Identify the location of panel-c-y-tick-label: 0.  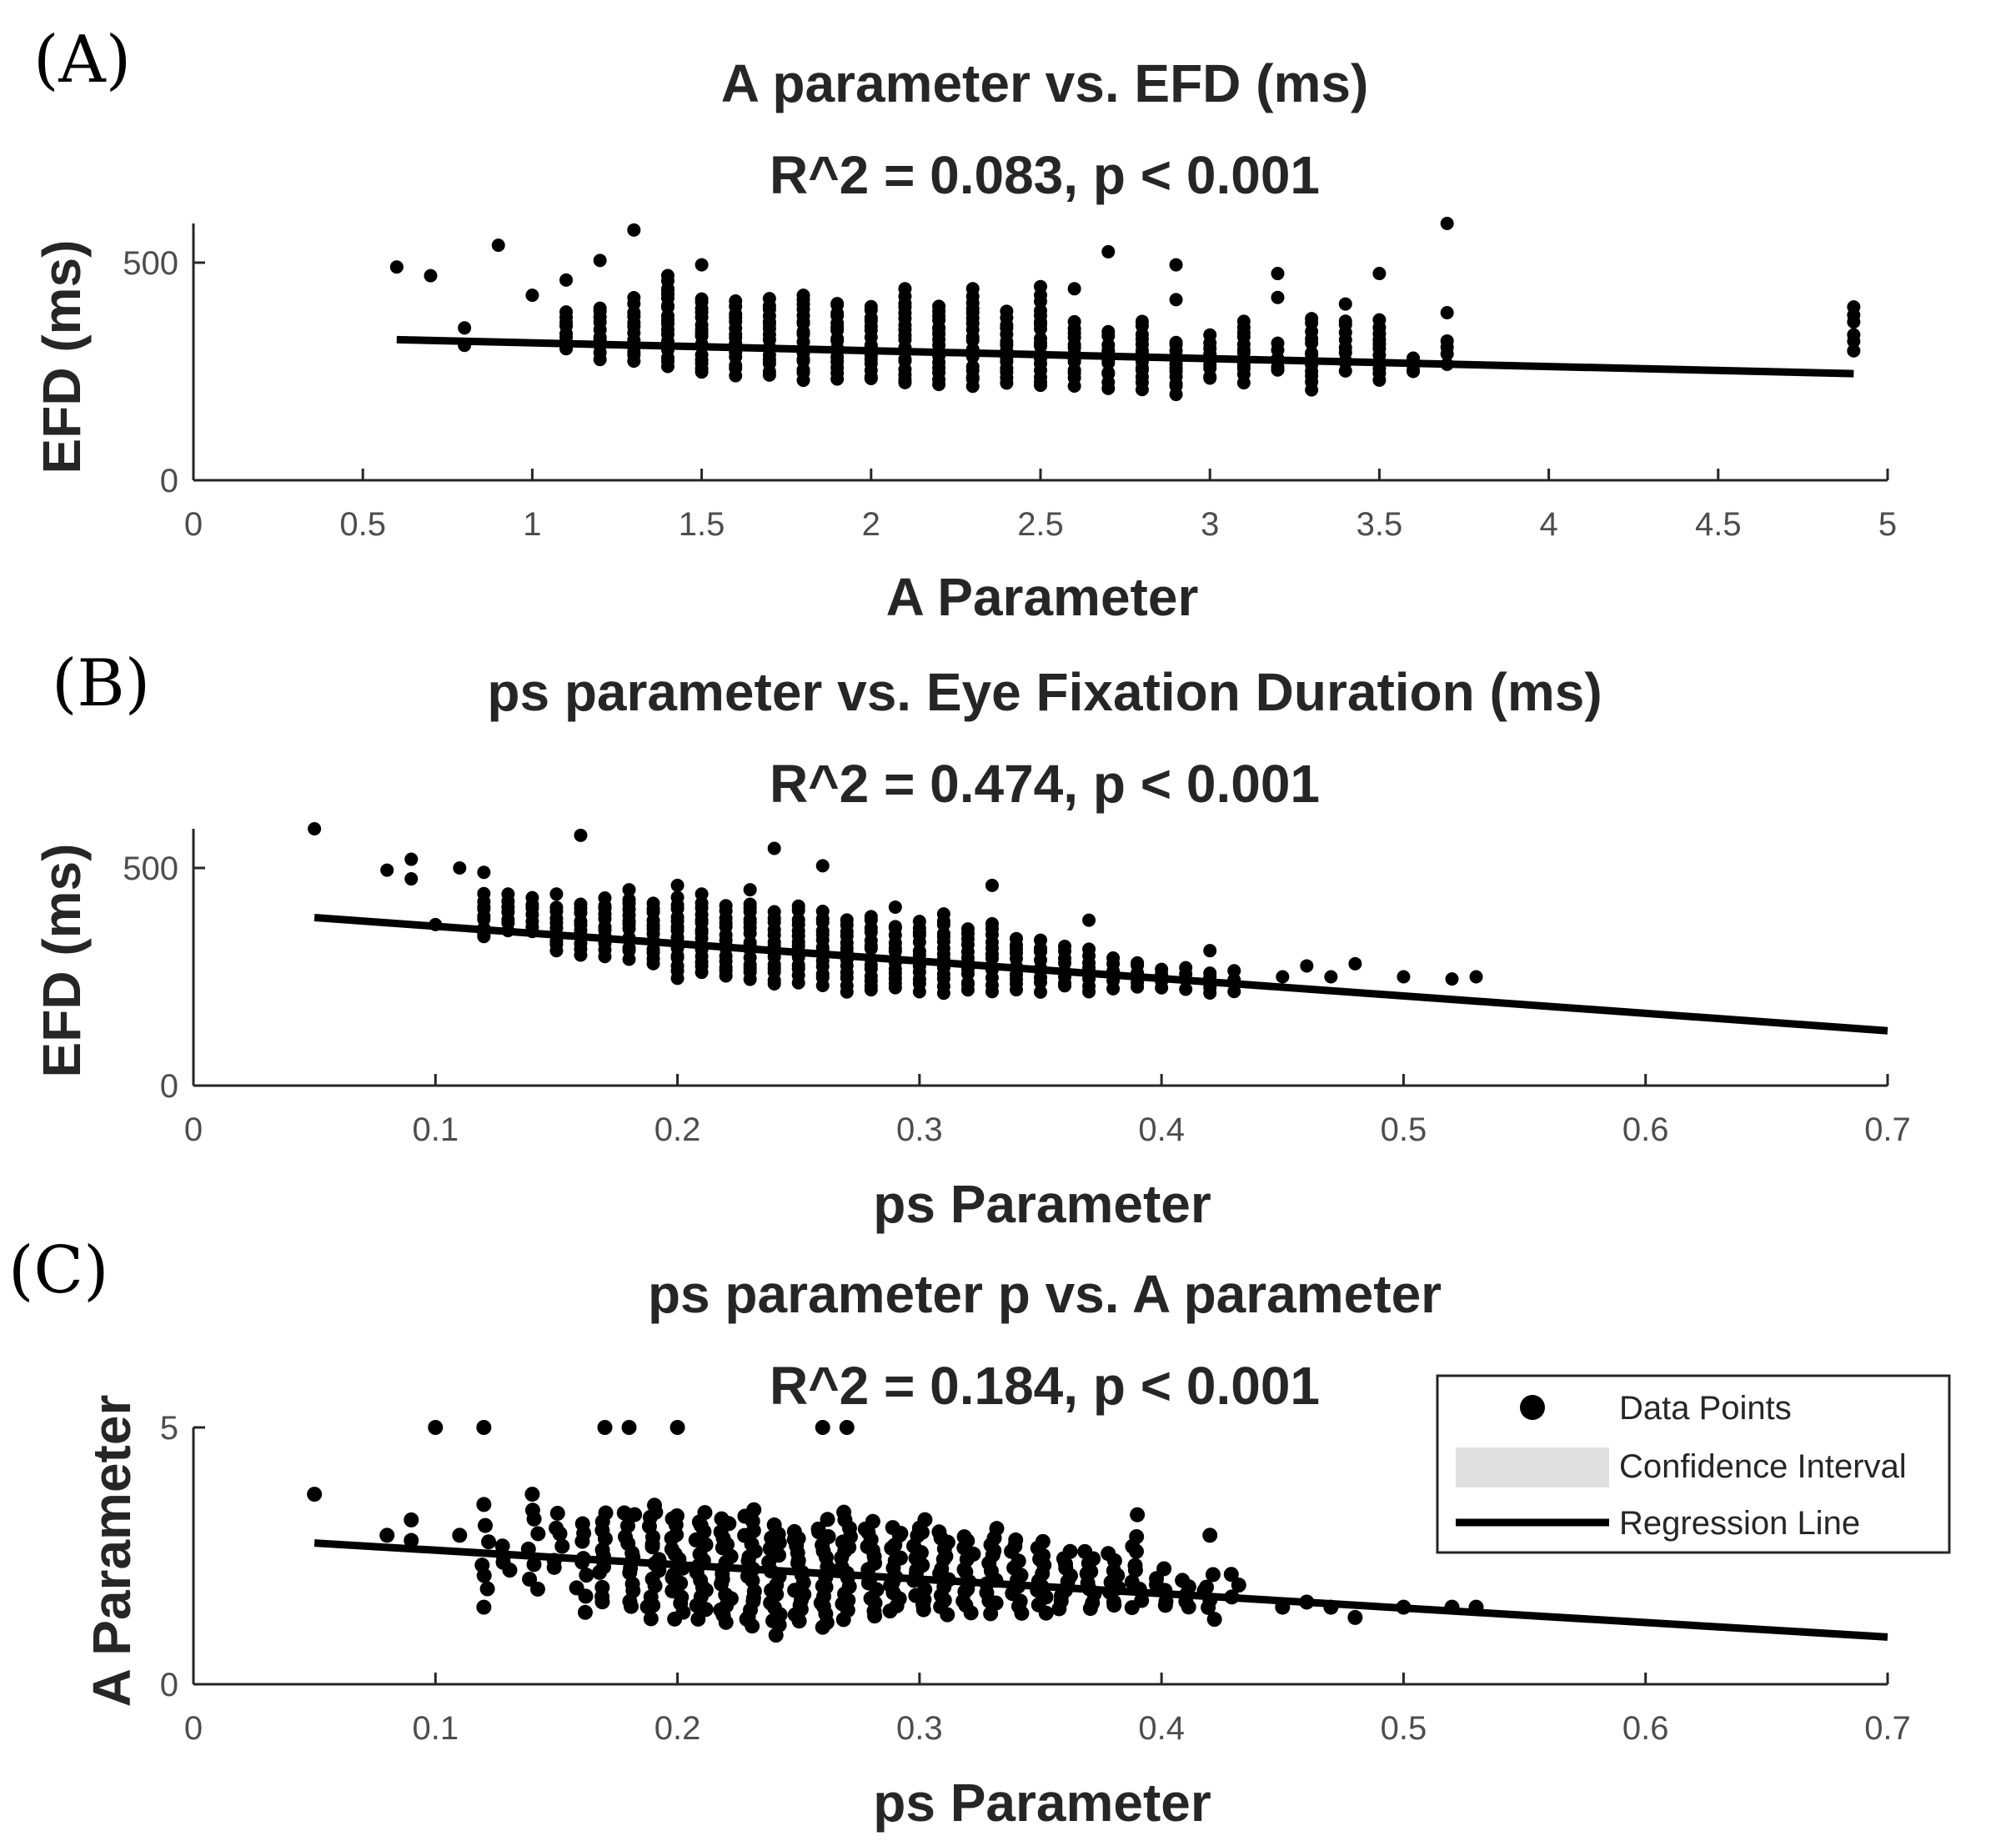
(169, 1685).